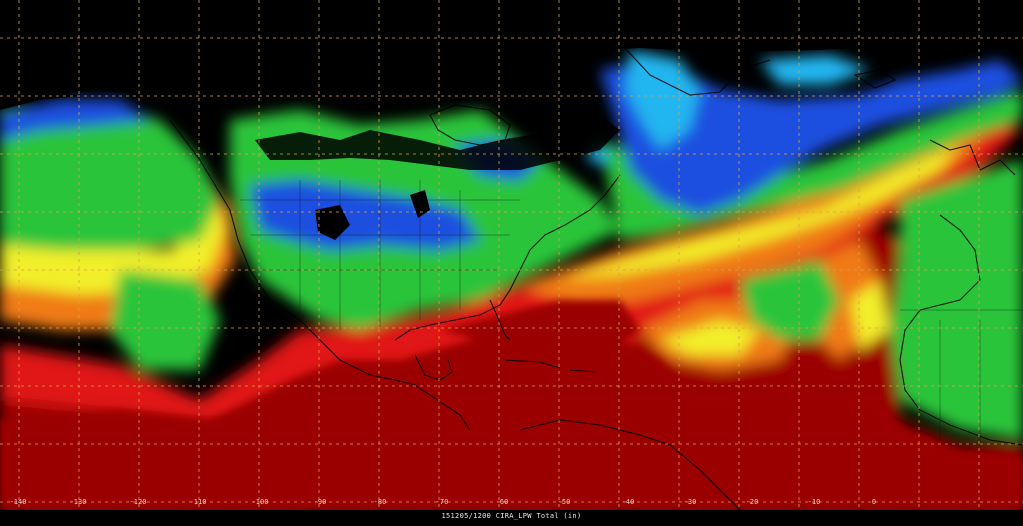  I want to click on longitude-label: -130, so click(78, 502).